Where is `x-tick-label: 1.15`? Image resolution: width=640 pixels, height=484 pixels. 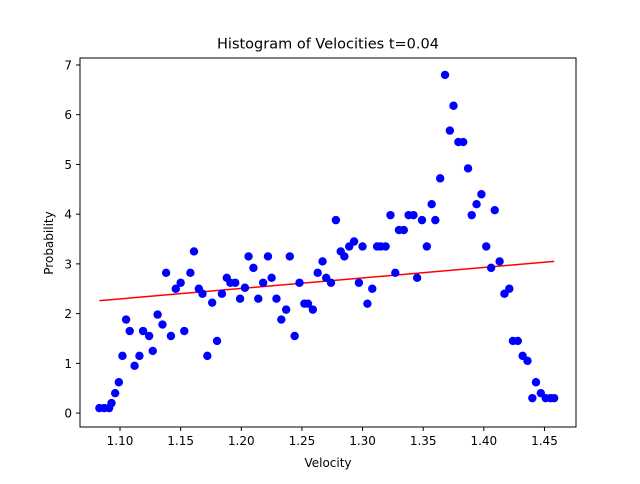 x-tick-label: 1.15 is located at coordinates (180, 441).